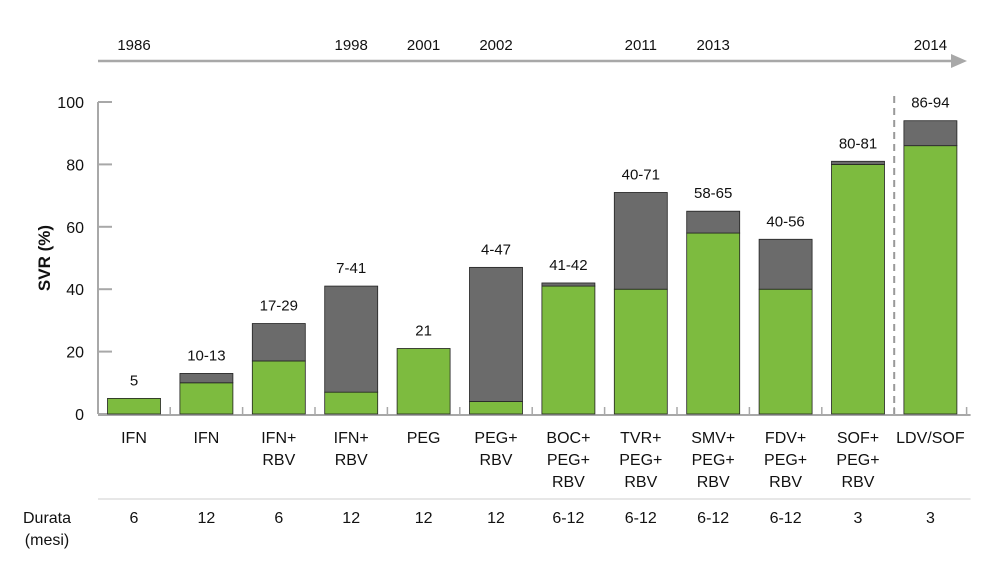  Describe the element at coordinates (75, 353) in the screenshot. I see `y-tick-label: 20` at that location.